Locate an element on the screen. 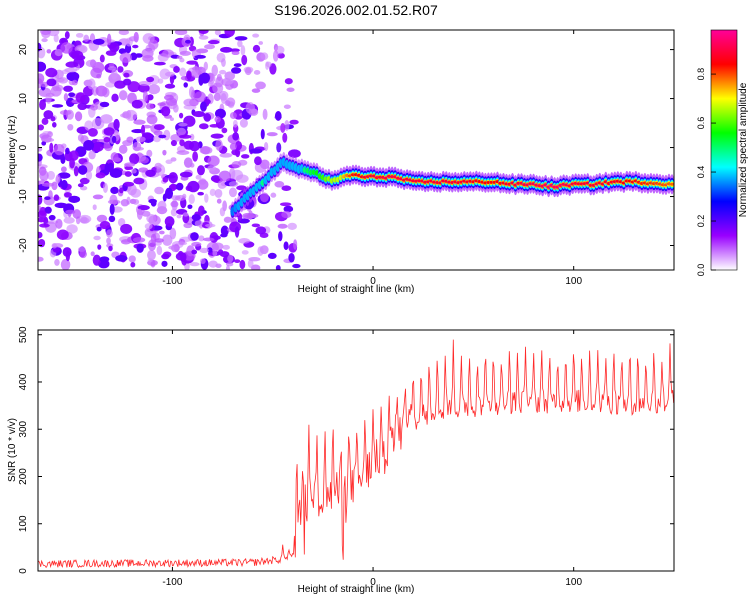 The width and height of the screenshot is (750, 600). ridge-wisp is located at coordinates (283, 127).